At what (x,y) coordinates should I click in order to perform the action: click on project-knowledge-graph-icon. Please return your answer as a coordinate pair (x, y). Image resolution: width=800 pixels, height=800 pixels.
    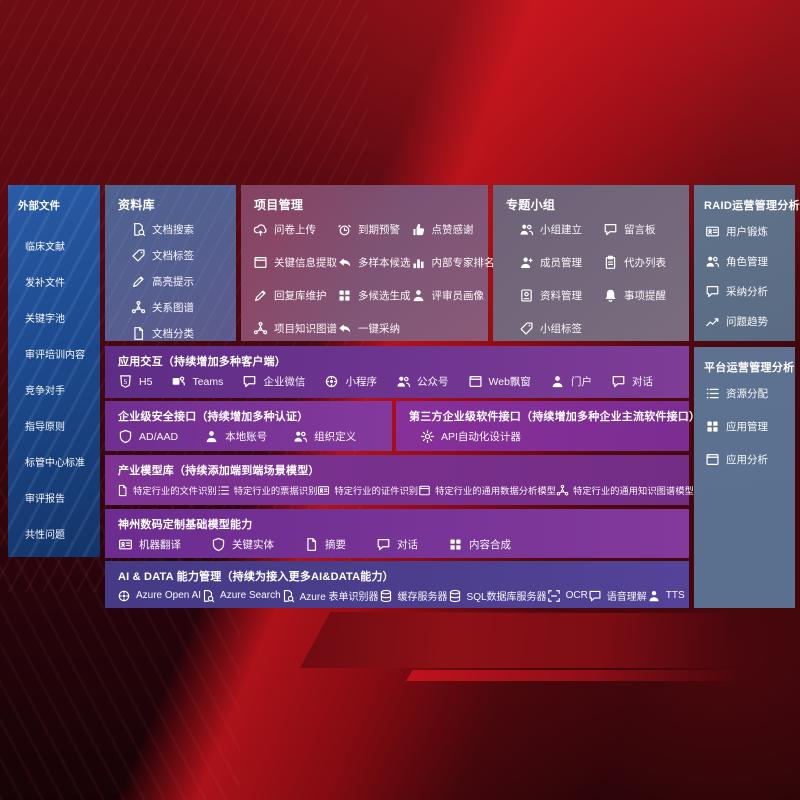
    Looking at the image, I should click on (260, 328).